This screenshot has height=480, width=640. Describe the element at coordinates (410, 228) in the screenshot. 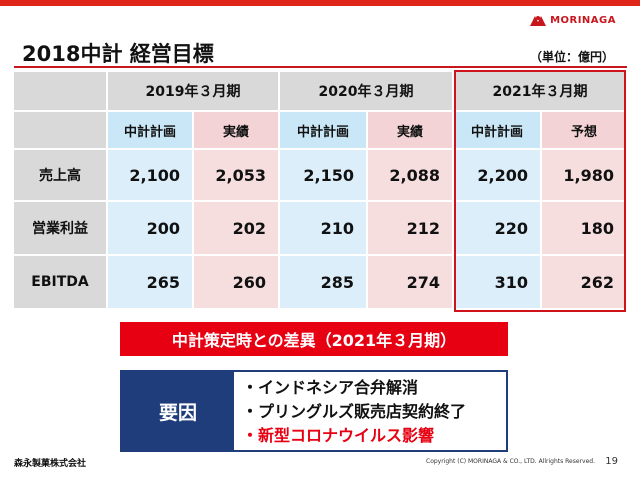

I see `table-cell: 212` at that location.